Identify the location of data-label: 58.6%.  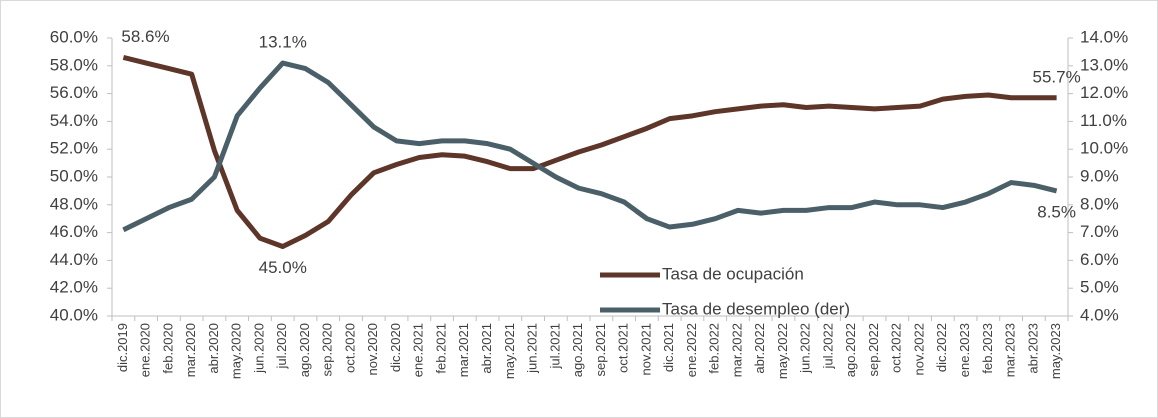
(145, 36).